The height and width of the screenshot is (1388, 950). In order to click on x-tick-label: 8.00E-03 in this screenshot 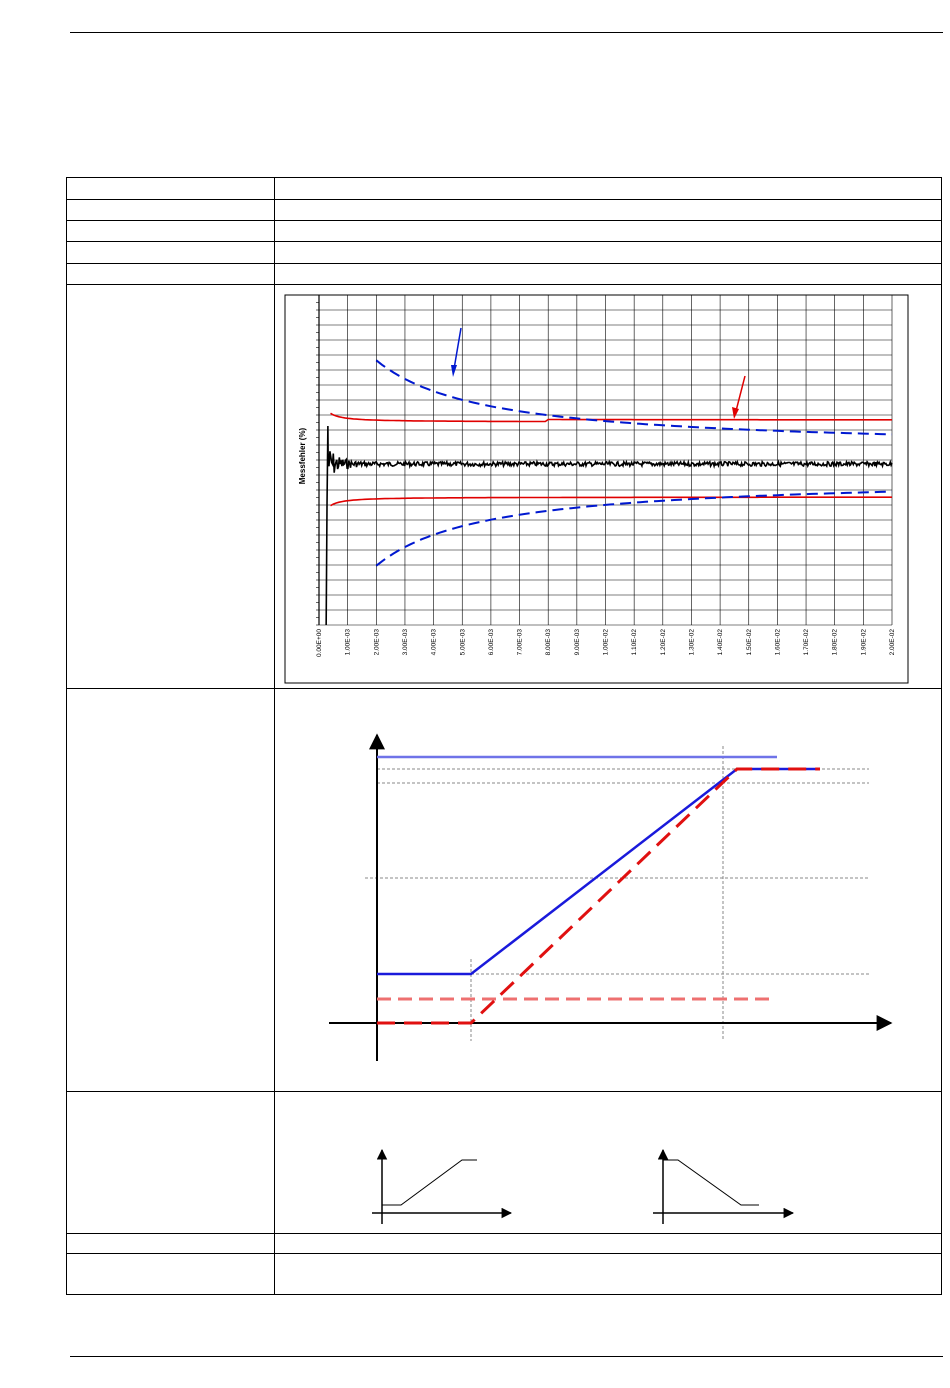, I will do `click(548, 642)`.